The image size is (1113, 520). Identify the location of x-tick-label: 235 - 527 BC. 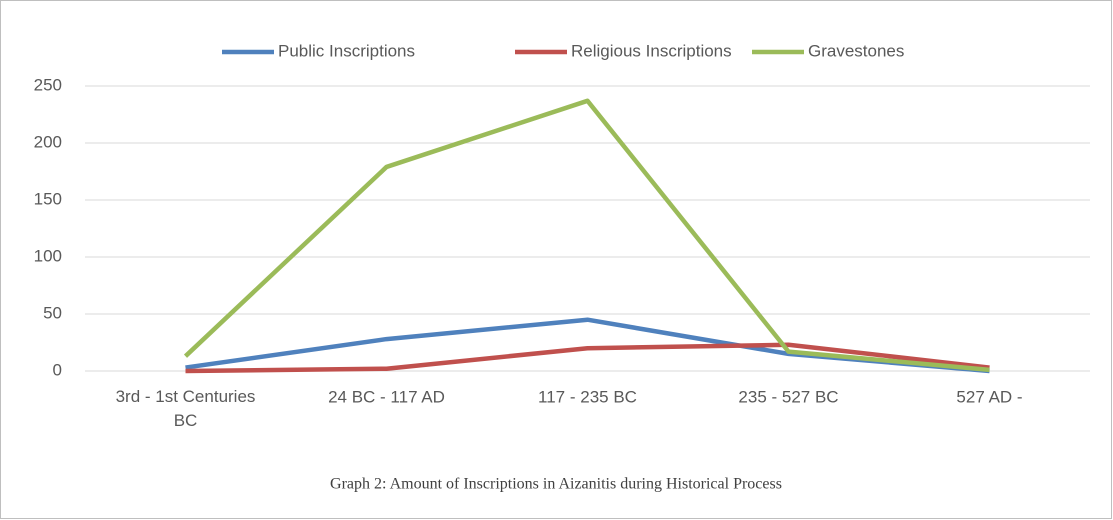
(788, 396).